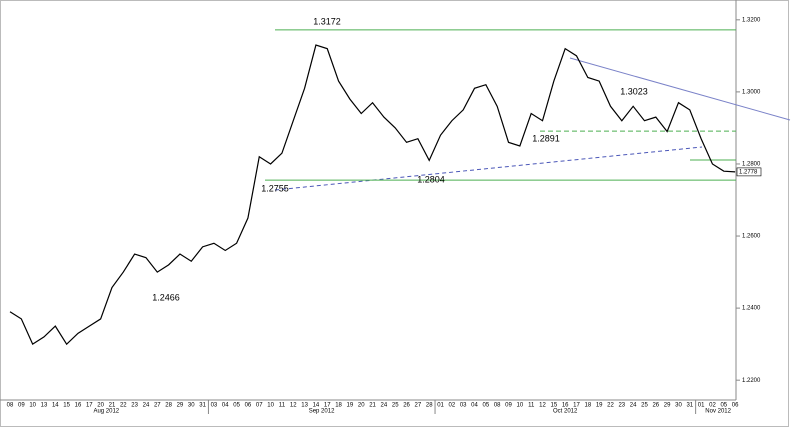  I want to click on month-label: Sep 2012, so click(322, 412).